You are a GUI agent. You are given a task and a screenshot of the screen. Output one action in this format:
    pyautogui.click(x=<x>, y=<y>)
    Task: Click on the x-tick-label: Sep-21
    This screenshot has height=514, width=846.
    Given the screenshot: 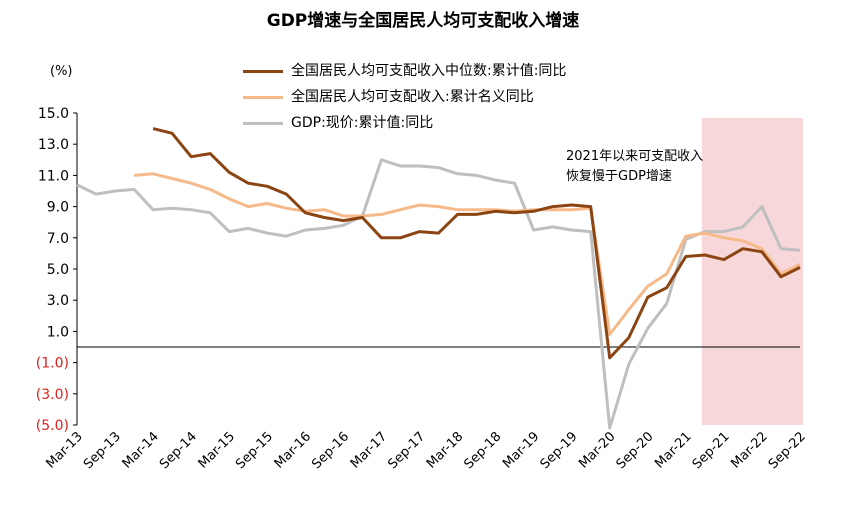 What is the action you would take?
    pyautogui.click(x=711, y=450)
    